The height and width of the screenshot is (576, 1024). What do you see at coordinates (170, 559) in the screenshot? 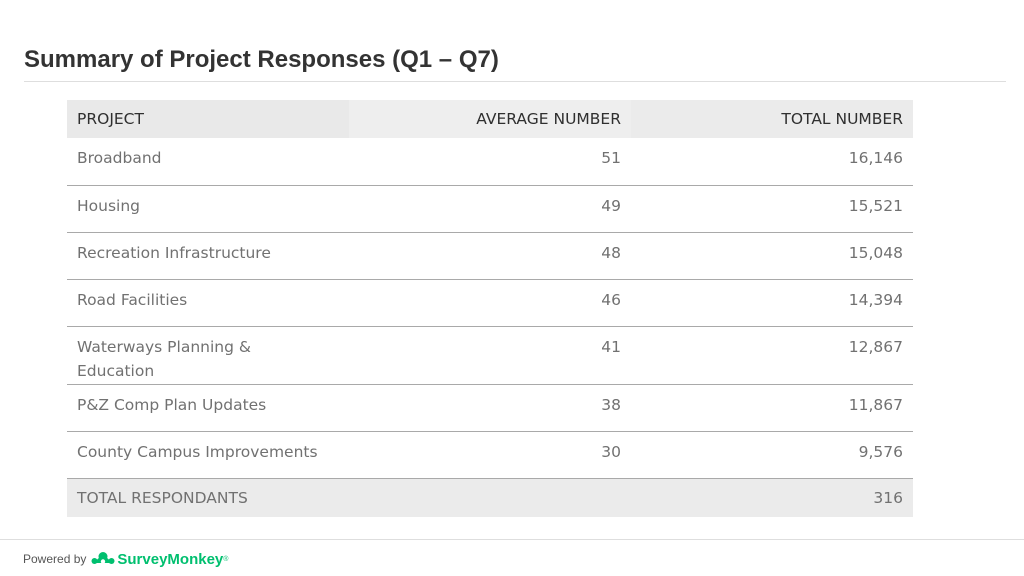
I see `surveymonkey-brand-name: SurveyMonkey` at bounding box center [170, 559].